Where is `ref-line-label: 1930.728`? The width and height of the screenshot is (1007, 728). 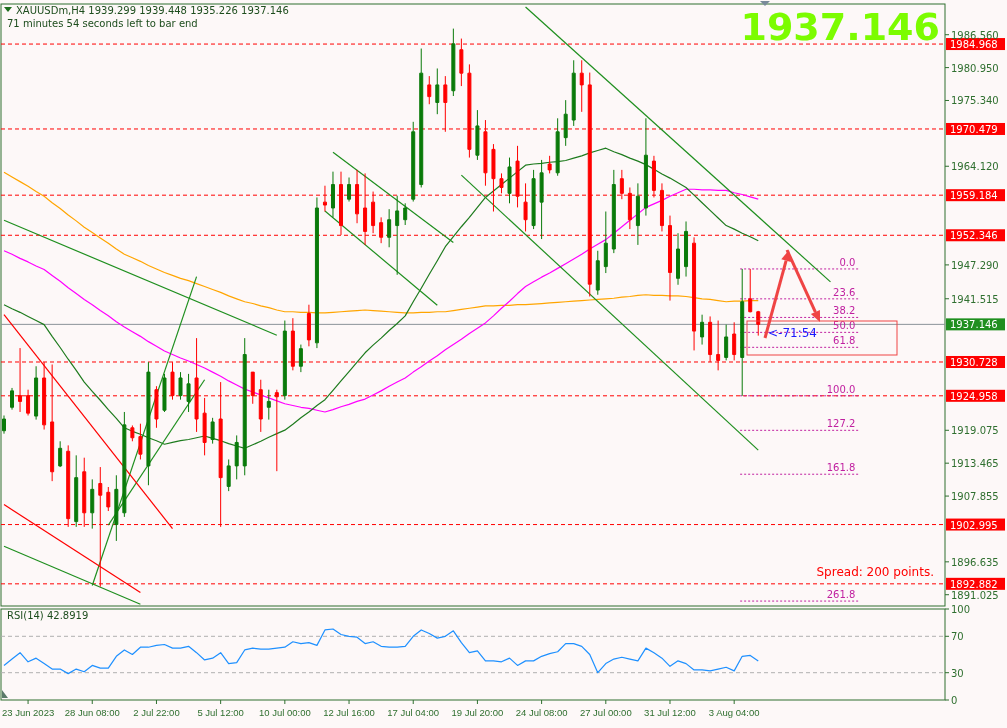 ref-line-label: 1930.728 is located at coordinates (974, 362).